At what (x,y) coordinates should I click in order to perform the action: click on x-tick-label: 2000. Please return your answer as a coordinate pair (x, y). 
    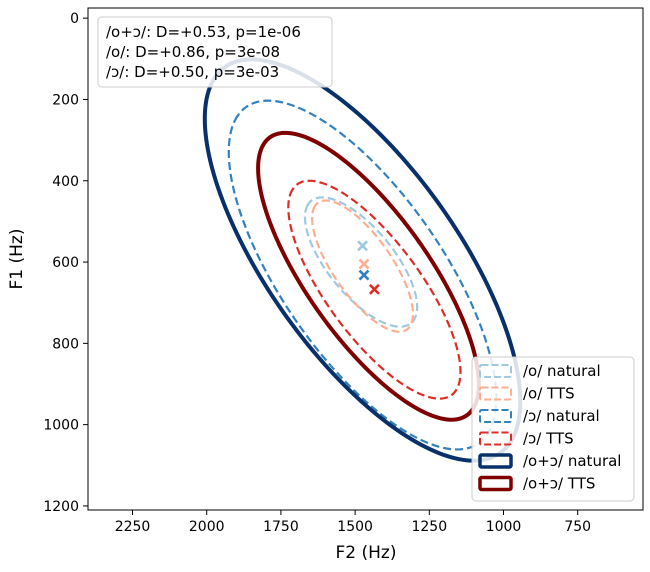
    Looking at the image, I should click on (207, 527).